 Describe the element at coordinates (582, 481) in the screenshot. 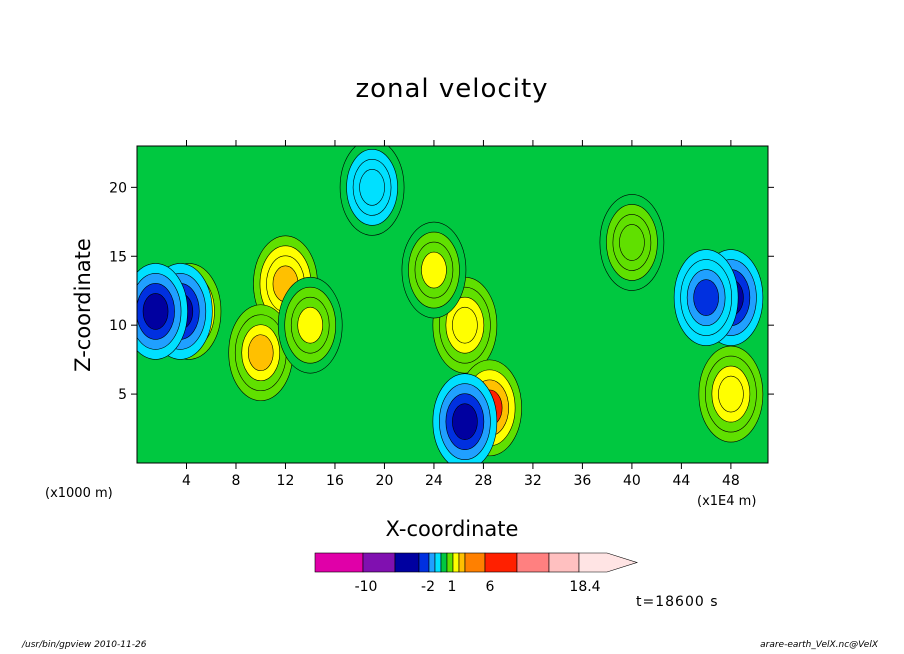

I see `x-tick-label: 36` at that location.